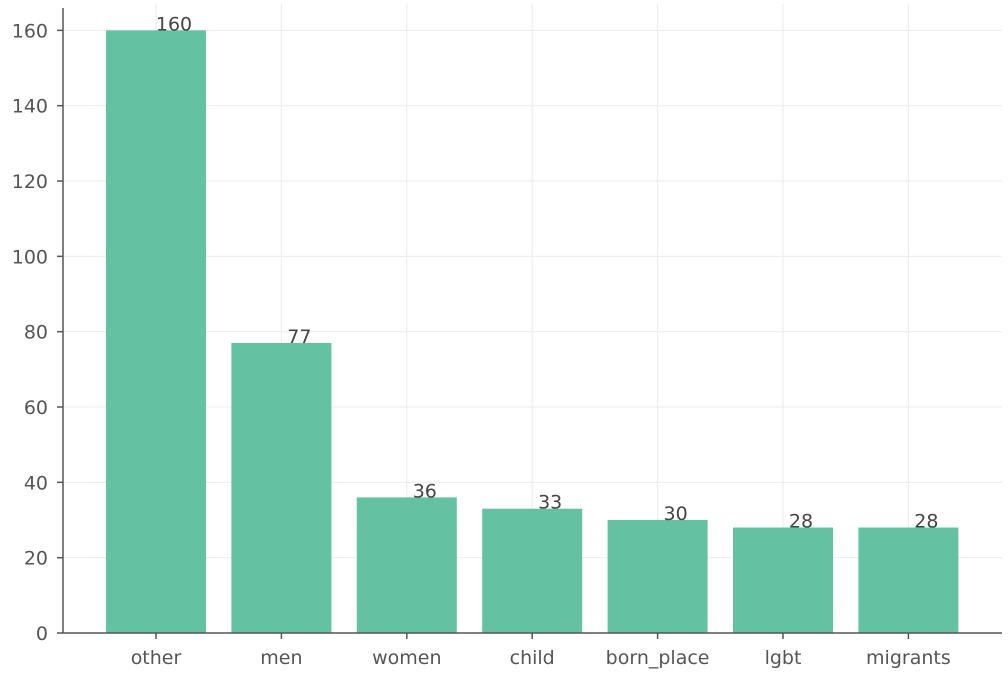 The image size is (1008, 675). What do you see at coordinates (36, 483) in the screenshot?
I see `y-tick-label: 40` at bounding box center [36, 483].